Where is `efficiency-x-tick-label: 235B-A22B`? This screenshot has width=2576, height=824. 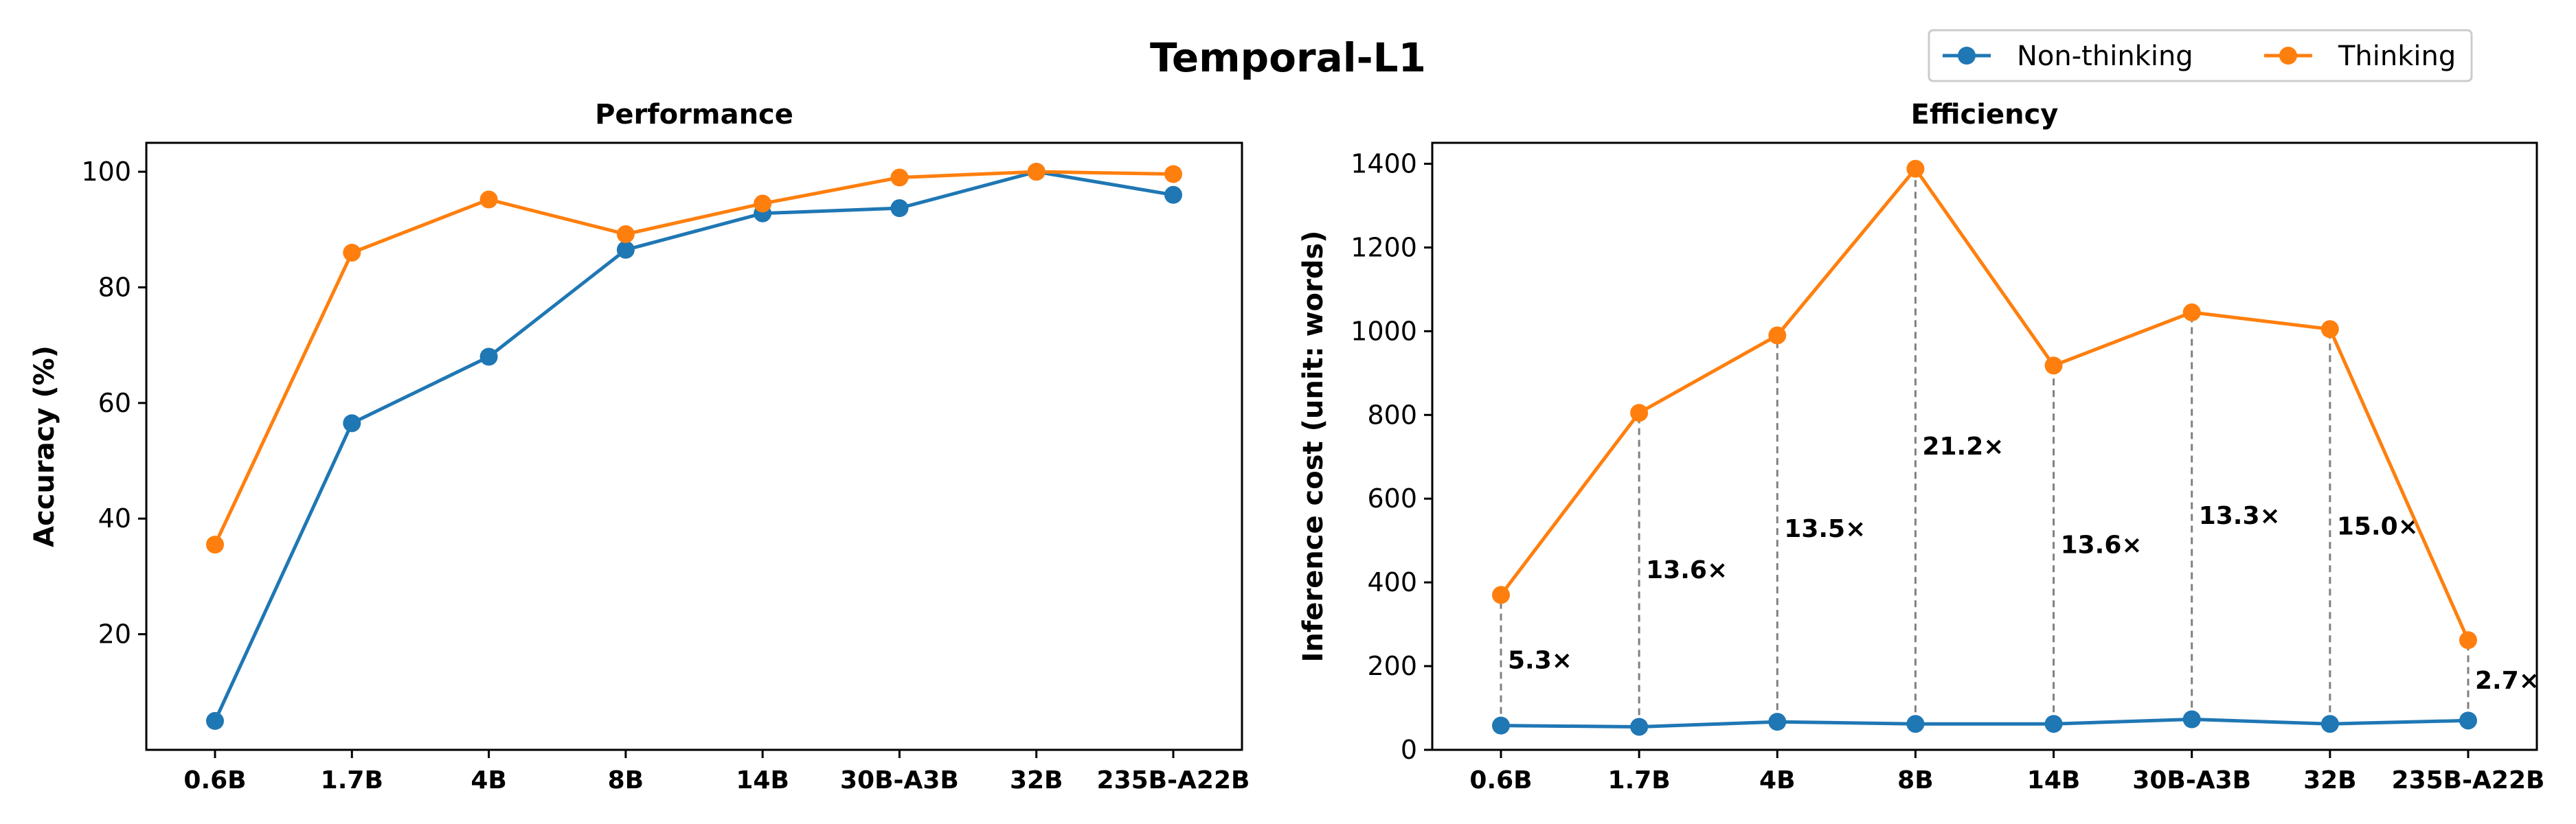 efficiency-x-tick-label: 235B-A22B is located at coordinates (2468, 780).